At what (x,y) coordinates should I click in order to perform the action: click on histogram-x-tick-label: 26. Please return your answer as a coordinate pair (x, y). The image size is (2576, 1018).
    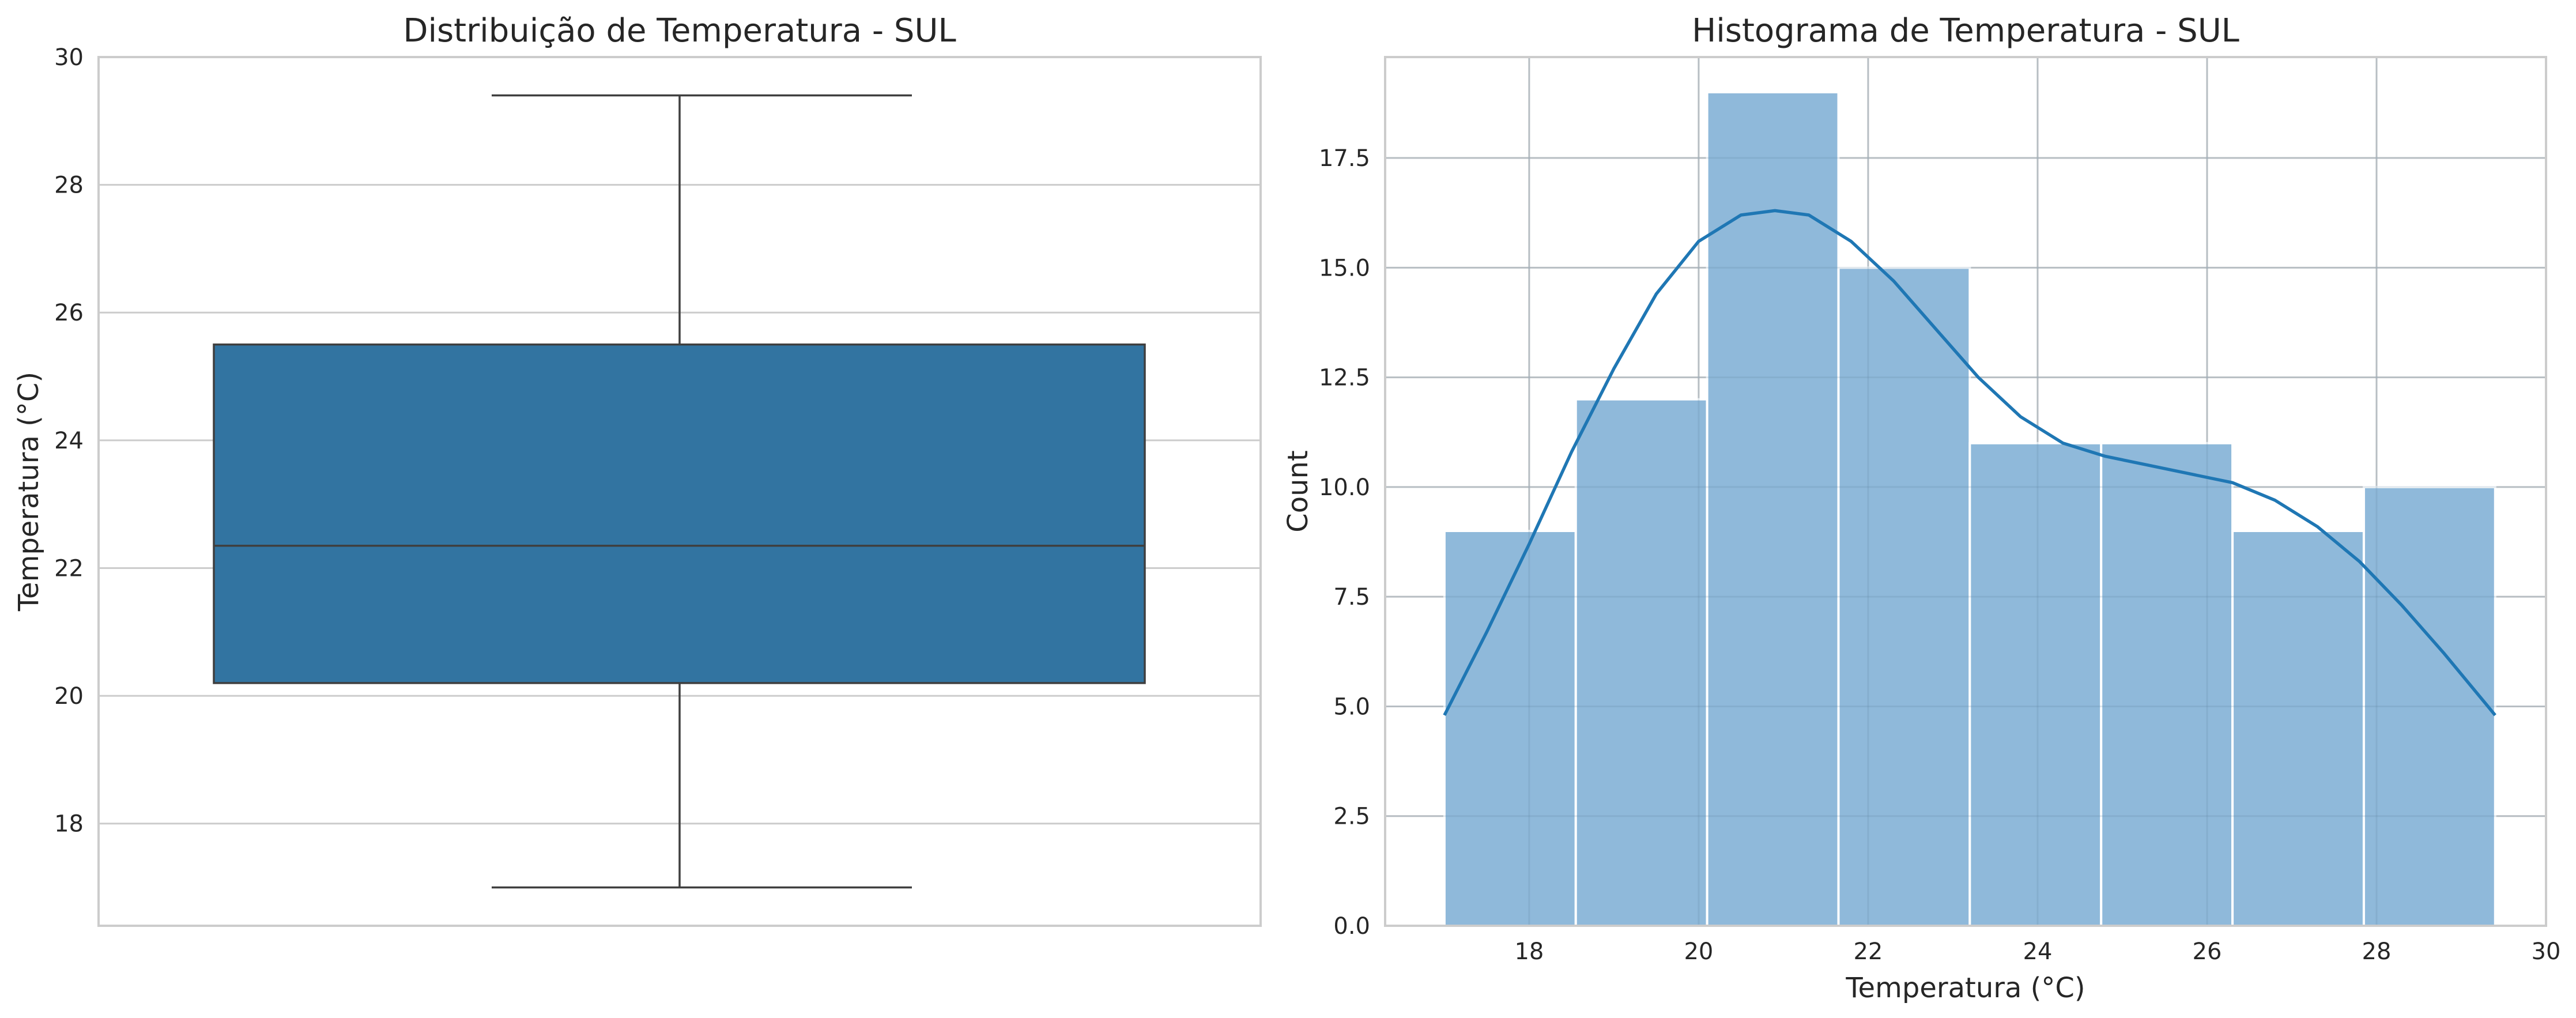
    Looking at the image, I should click on (2207, 951).